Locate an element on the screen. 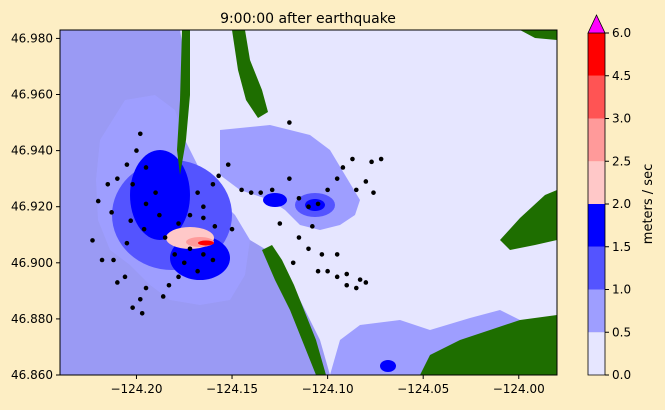 The image size is (665, 410). colorbar-tick-label: 3.0 is located at coordinates (621, 119).